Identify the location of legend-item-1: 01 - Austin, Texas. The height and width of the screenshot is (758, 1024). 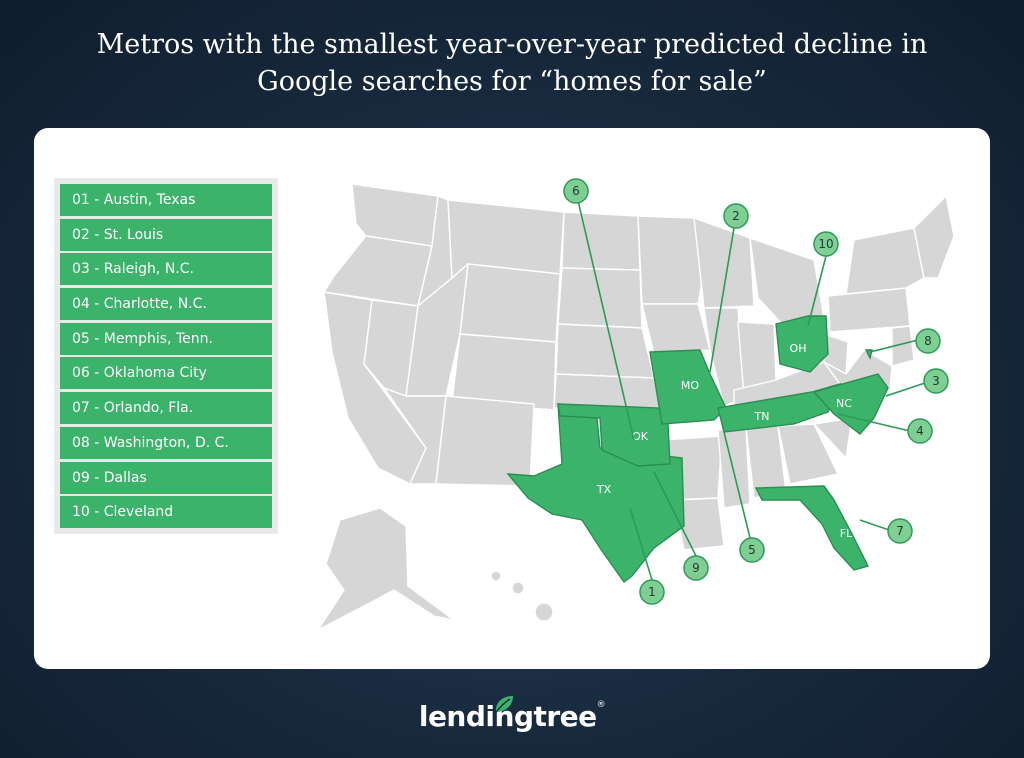
(166, 200).